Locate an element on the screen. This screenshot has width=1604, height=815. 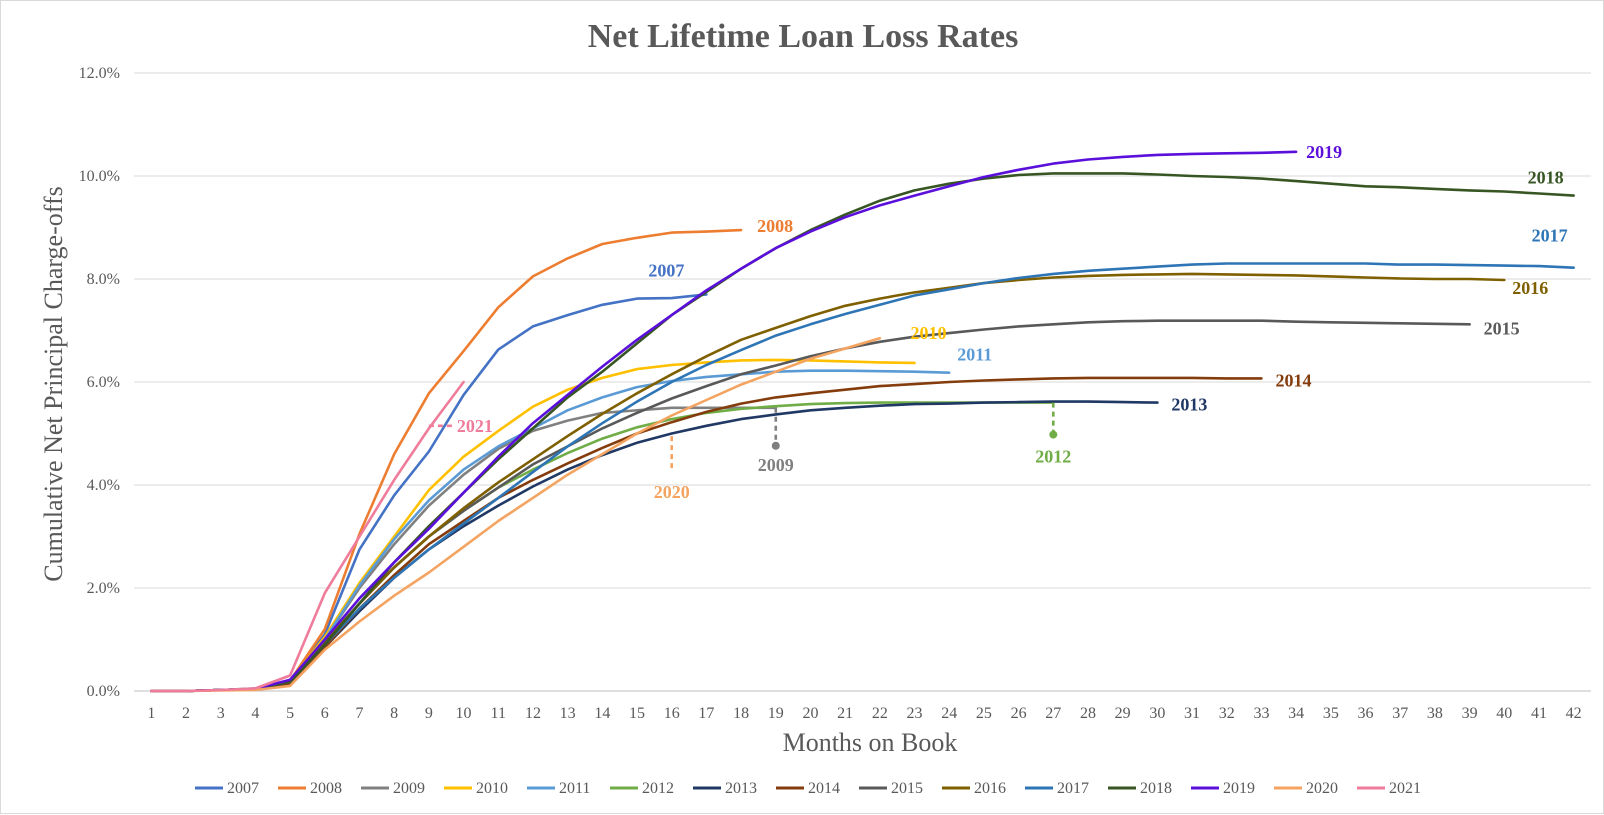
legend-item-label: 2010 is located at coordinates (492, 788).